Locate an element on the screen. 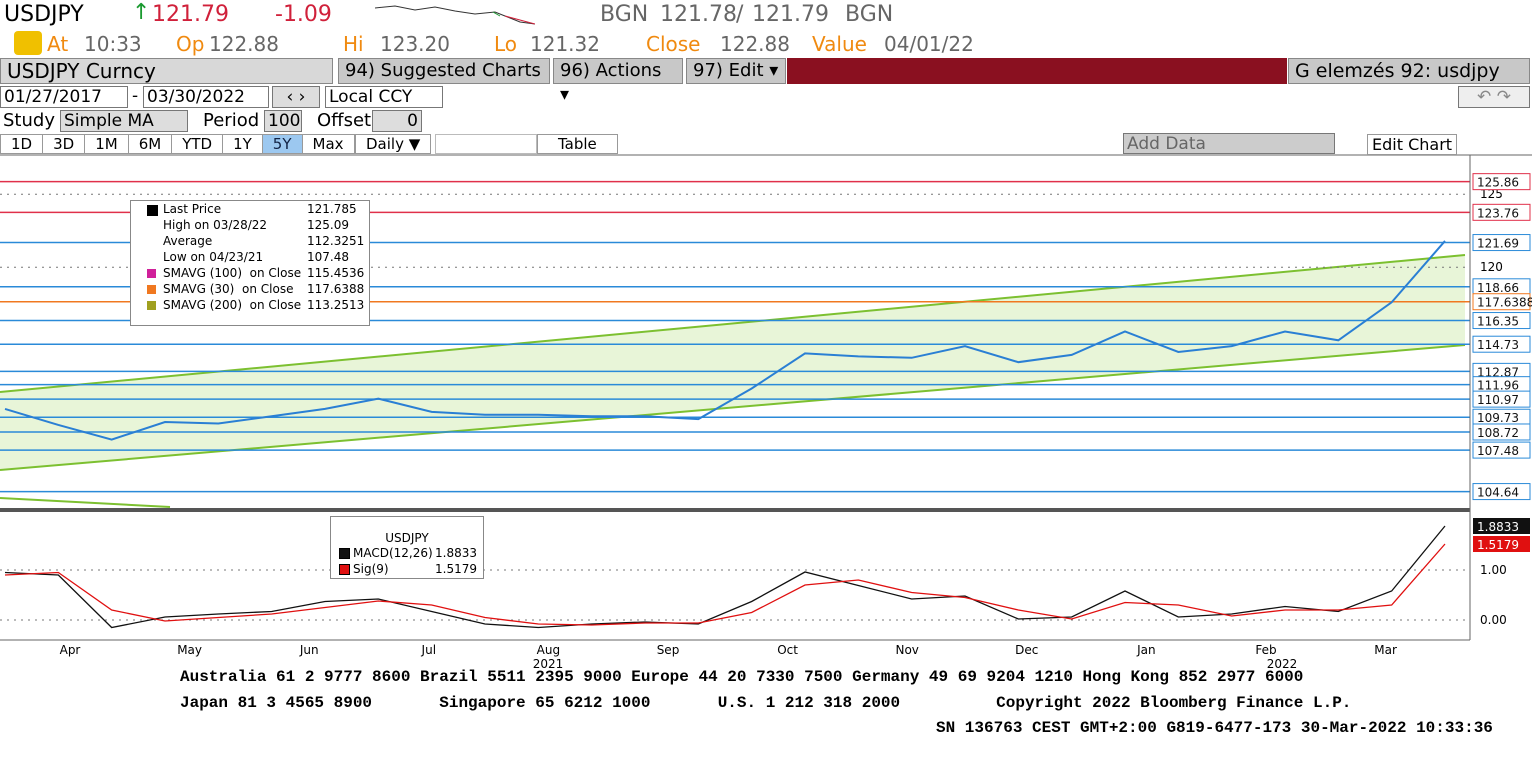  level-label: 110.97 is located at coordinates (1498, 400).